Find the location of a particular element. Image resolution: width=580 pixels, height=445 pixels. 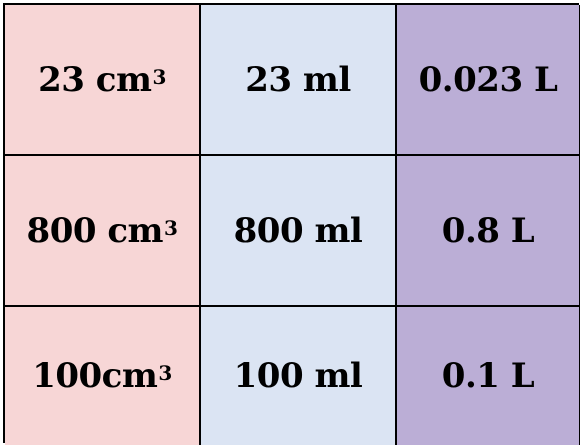

l-value: 0.023 L is located at coordinates (488, 79).